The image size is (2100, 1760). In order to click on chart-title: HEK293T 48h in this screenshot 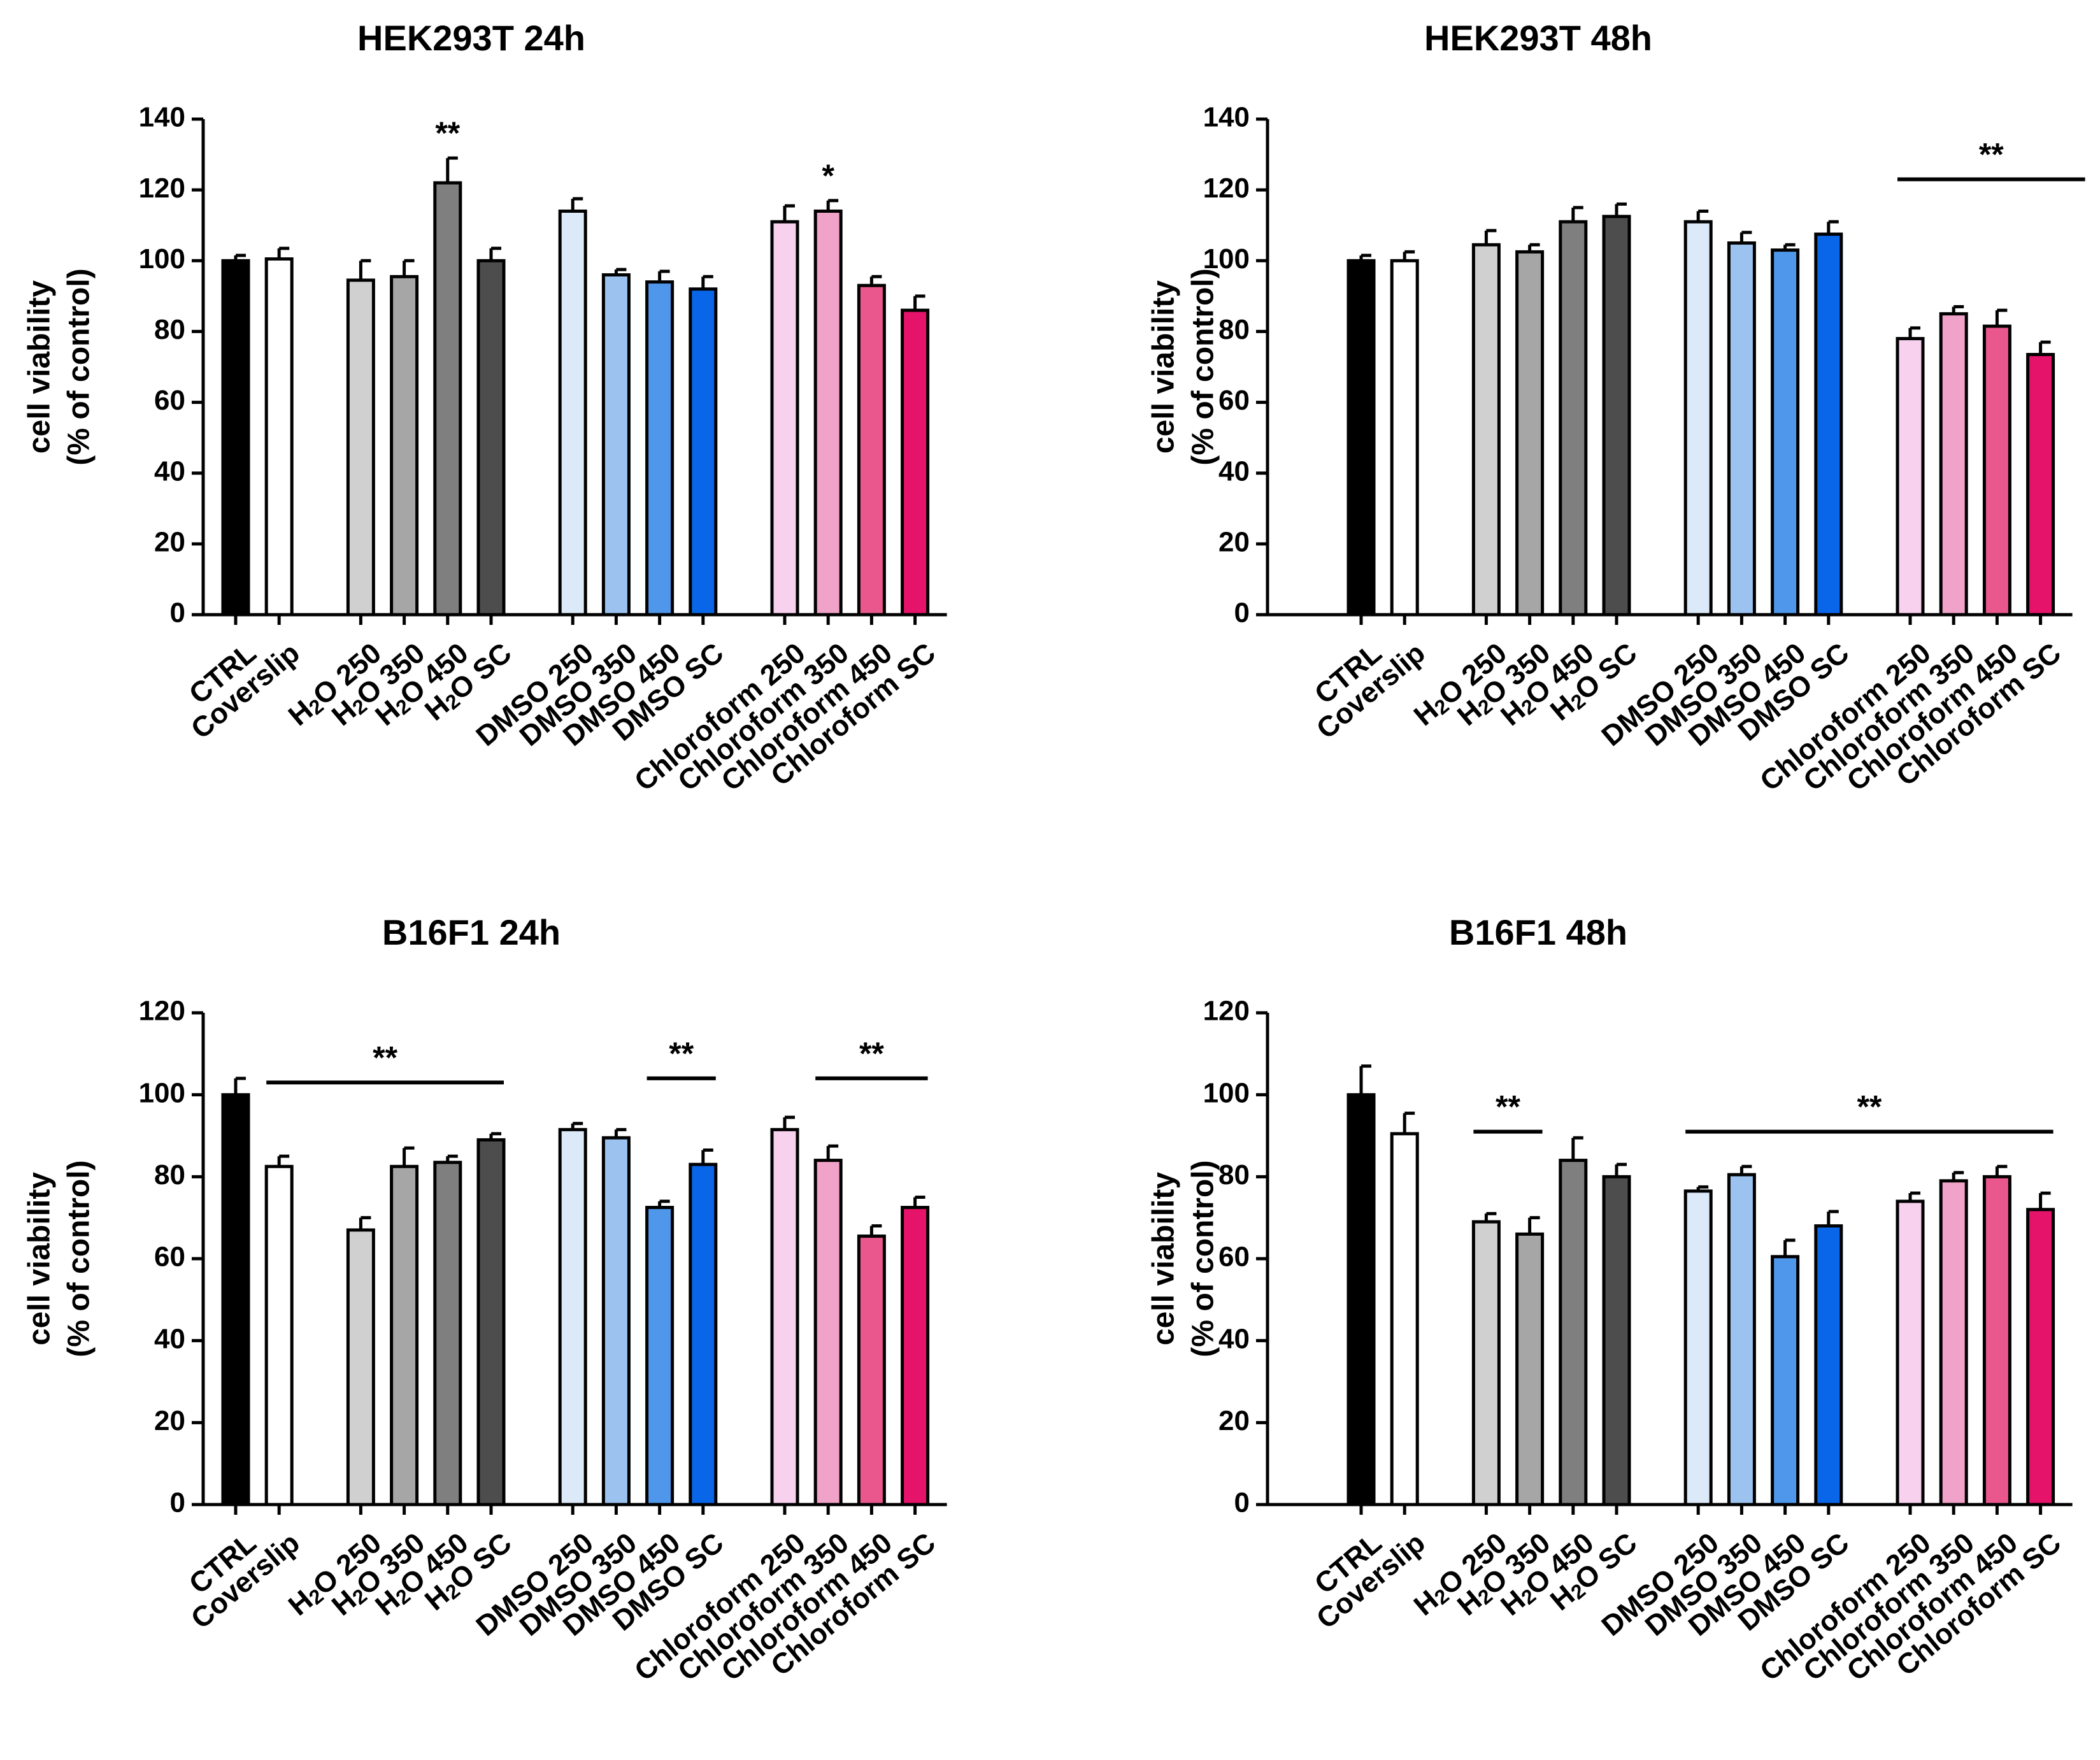, I will do `click(1538, 38)`.